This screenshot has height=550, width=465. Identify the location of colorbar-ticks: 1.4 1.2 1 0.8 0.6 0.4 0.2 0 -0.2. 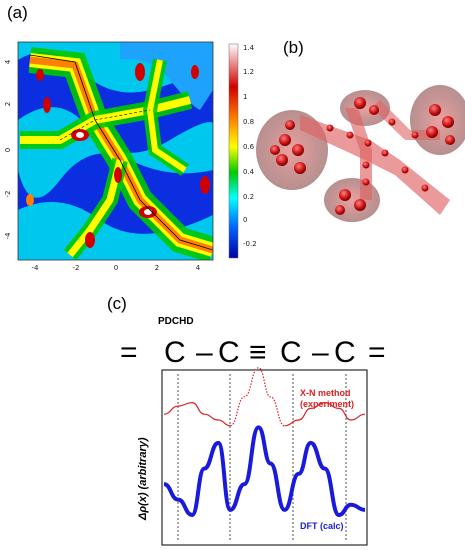
(250, 146).